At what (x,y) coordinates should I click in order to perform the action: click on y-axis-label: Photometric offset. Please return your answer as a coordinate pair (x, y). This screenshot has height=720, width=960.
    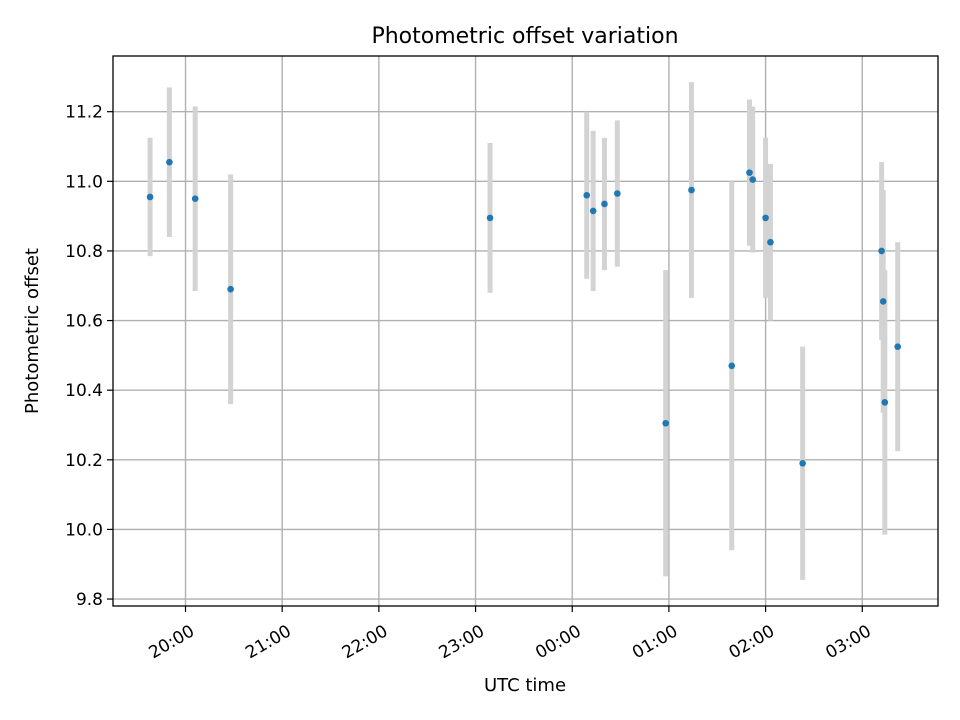
    Looking at the image, I should click on (32, 331).